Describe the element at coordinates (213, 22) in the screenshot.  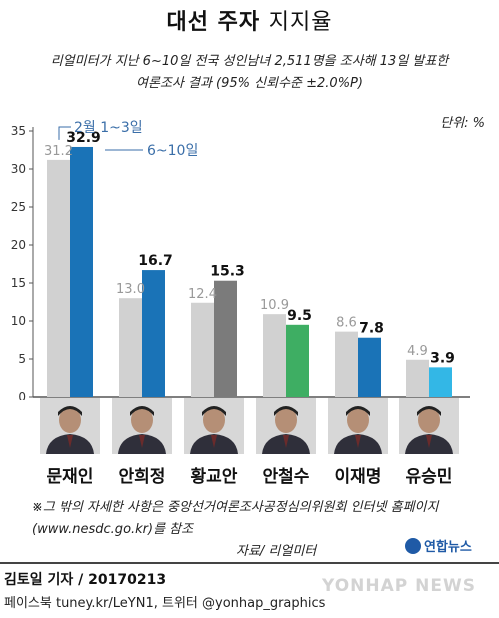
I see `title-bold: 대선 주자` at that location.